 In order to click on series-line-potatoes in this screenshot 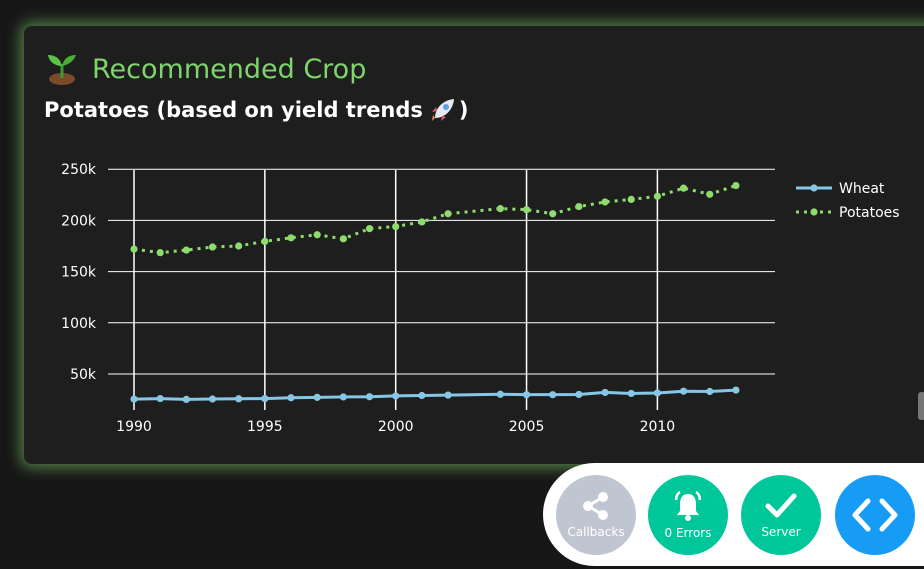, I will do `click(435, 219)`.